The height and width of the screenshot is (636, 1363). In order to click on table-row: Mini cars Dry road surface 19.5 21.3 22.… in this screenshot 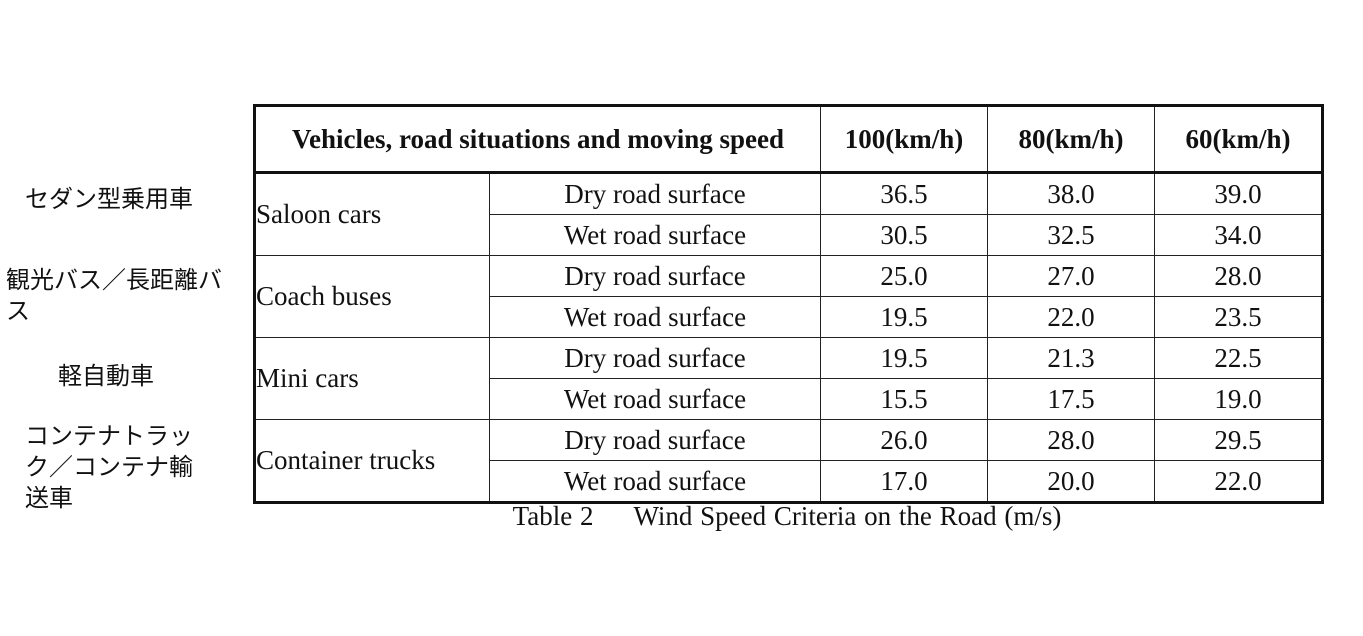, I will do `click(788, 378)`.